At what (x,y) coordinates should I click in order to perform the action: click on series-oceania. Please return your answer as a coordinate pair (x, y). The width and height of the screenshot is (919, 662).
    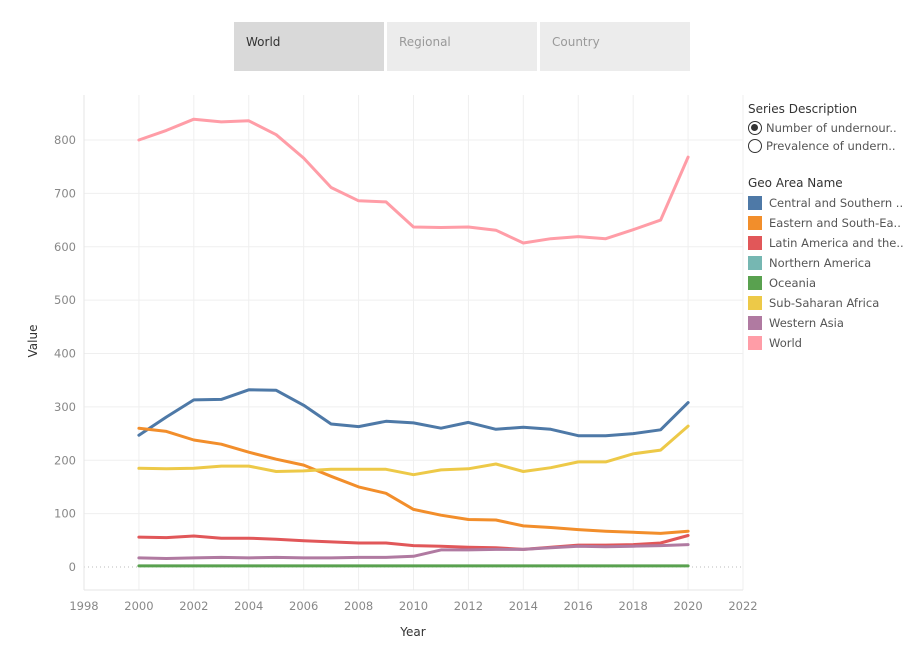
    Looking at the image, I should click on (413, 566).